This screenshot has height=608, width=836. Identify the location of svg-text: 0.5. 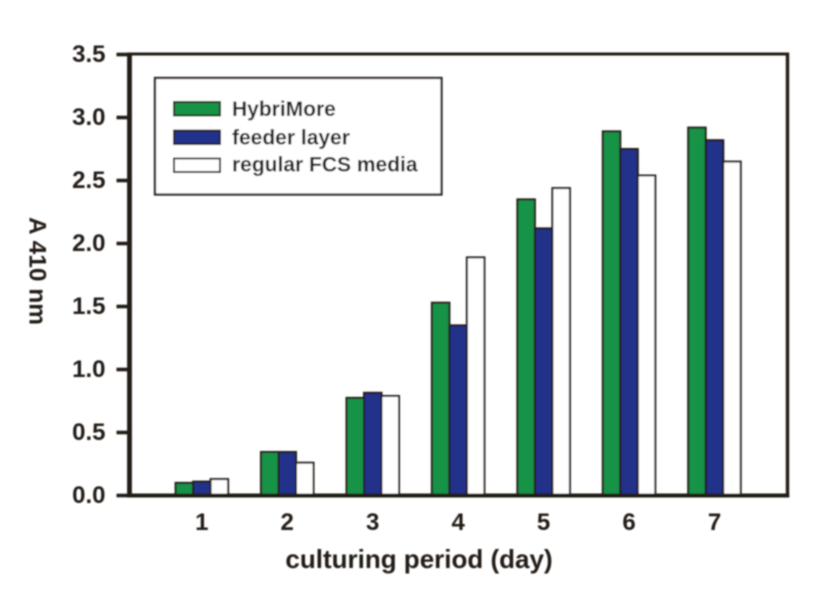
(88, 432).